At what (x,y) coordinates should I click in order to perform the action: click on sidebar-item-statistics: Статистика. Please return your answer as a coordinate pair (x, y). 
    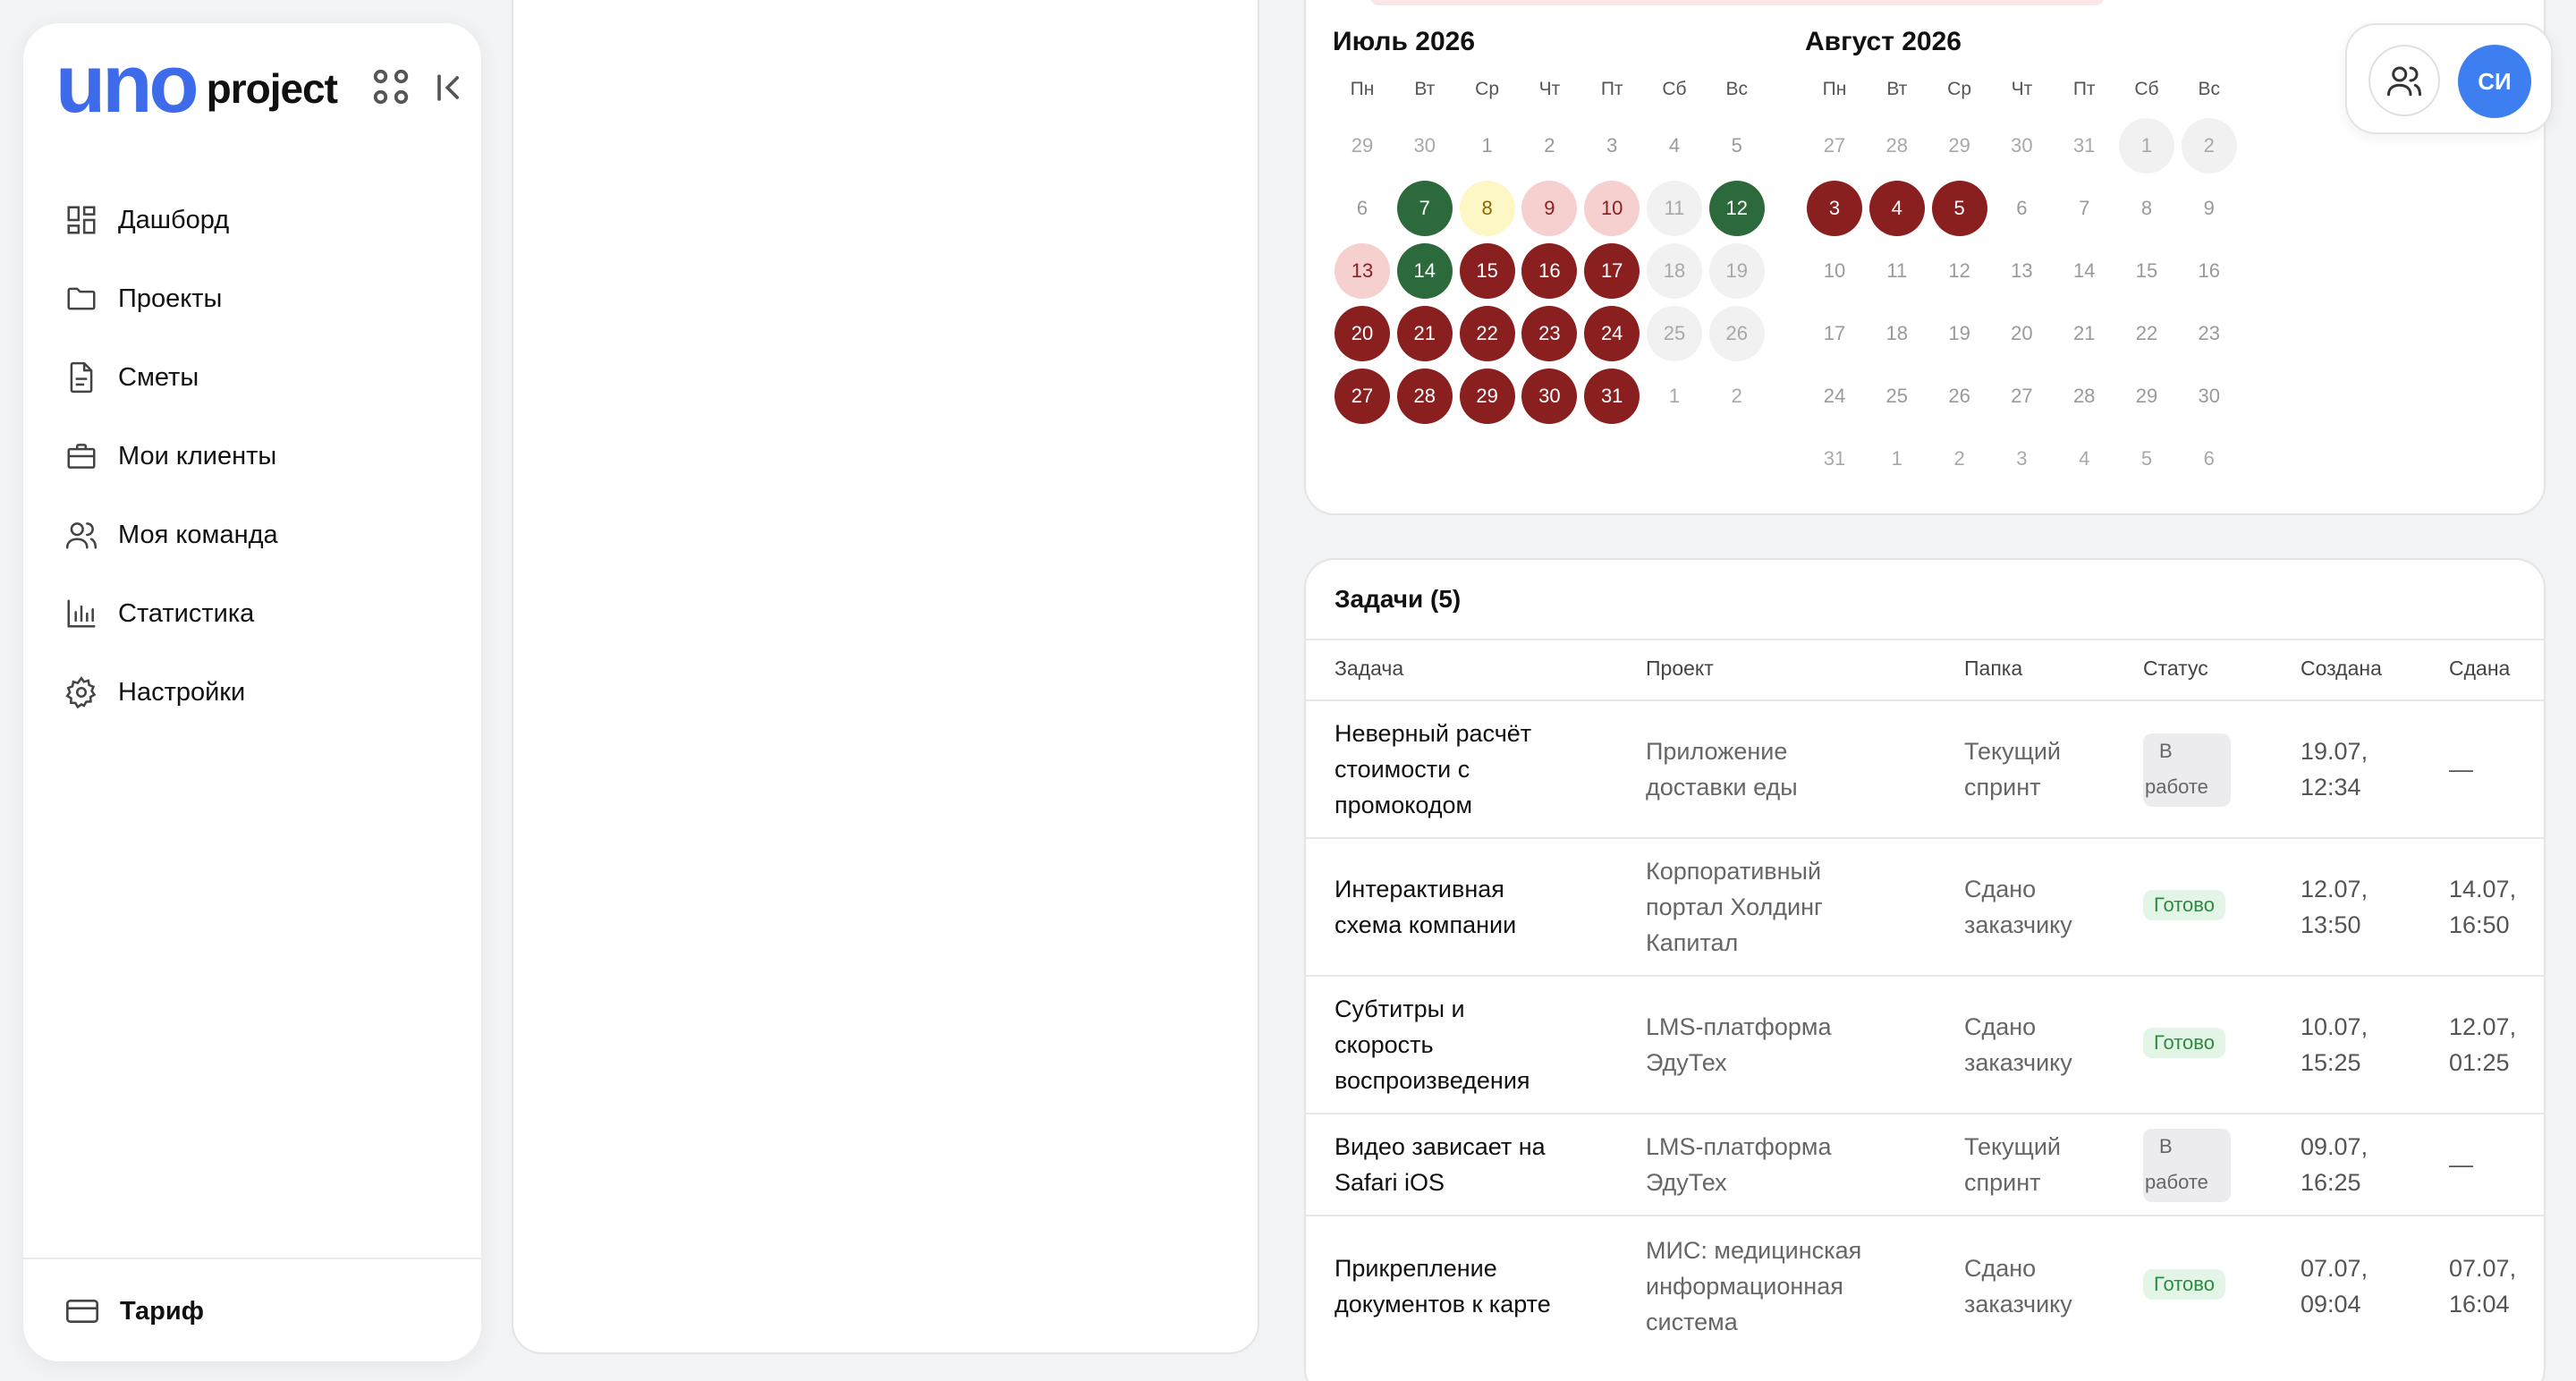
    Looking at the image, I should click on (261, 613).